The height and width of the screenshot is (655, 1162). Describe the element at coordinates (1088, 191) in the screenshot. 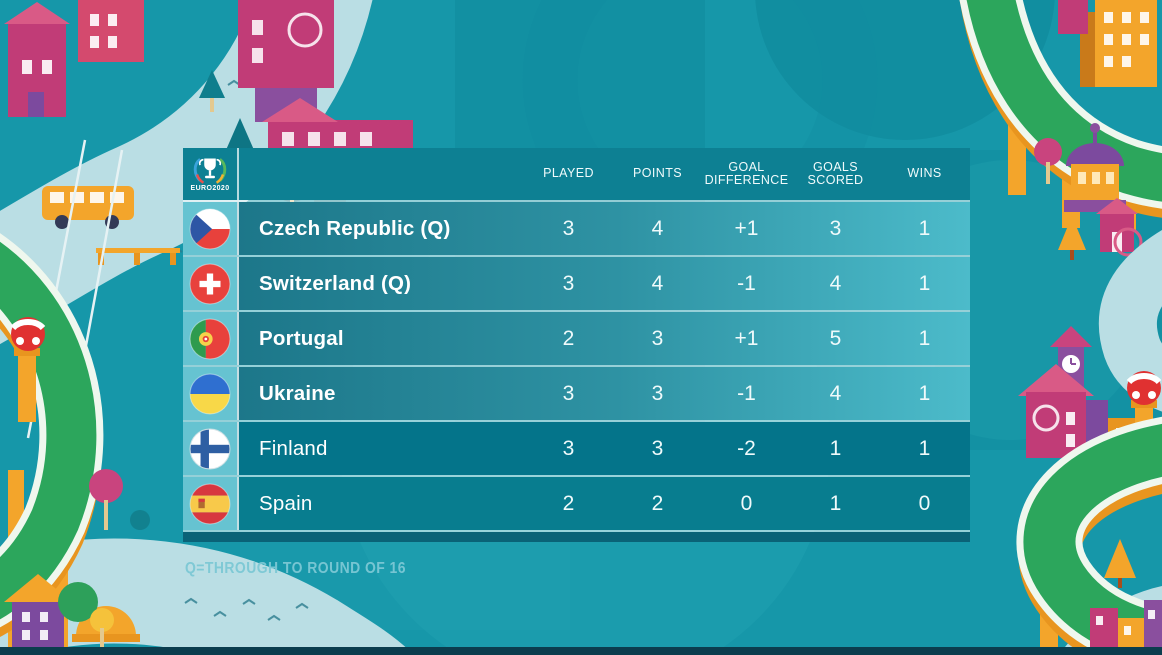

I see `rotunda` at that location.